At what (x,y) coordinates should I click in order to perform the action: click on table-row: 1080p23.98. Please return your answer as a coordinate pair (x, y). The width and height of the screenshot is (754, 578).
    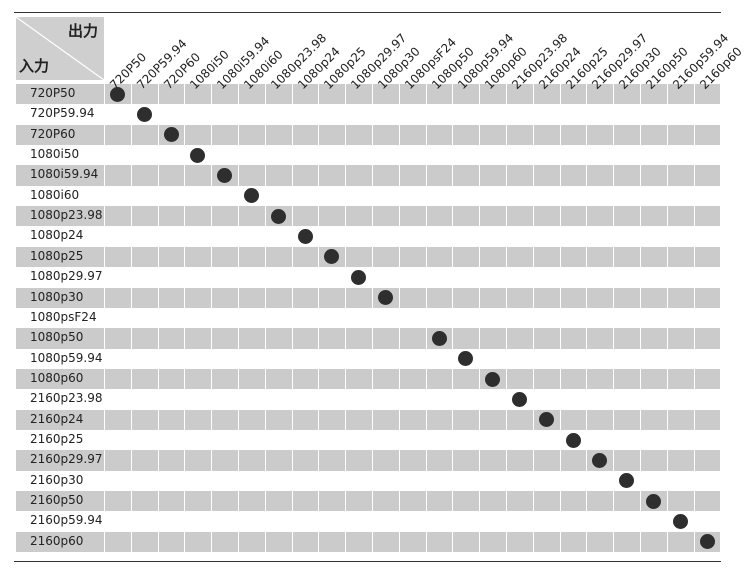
    Looking at the image, I should click on (368, 216).